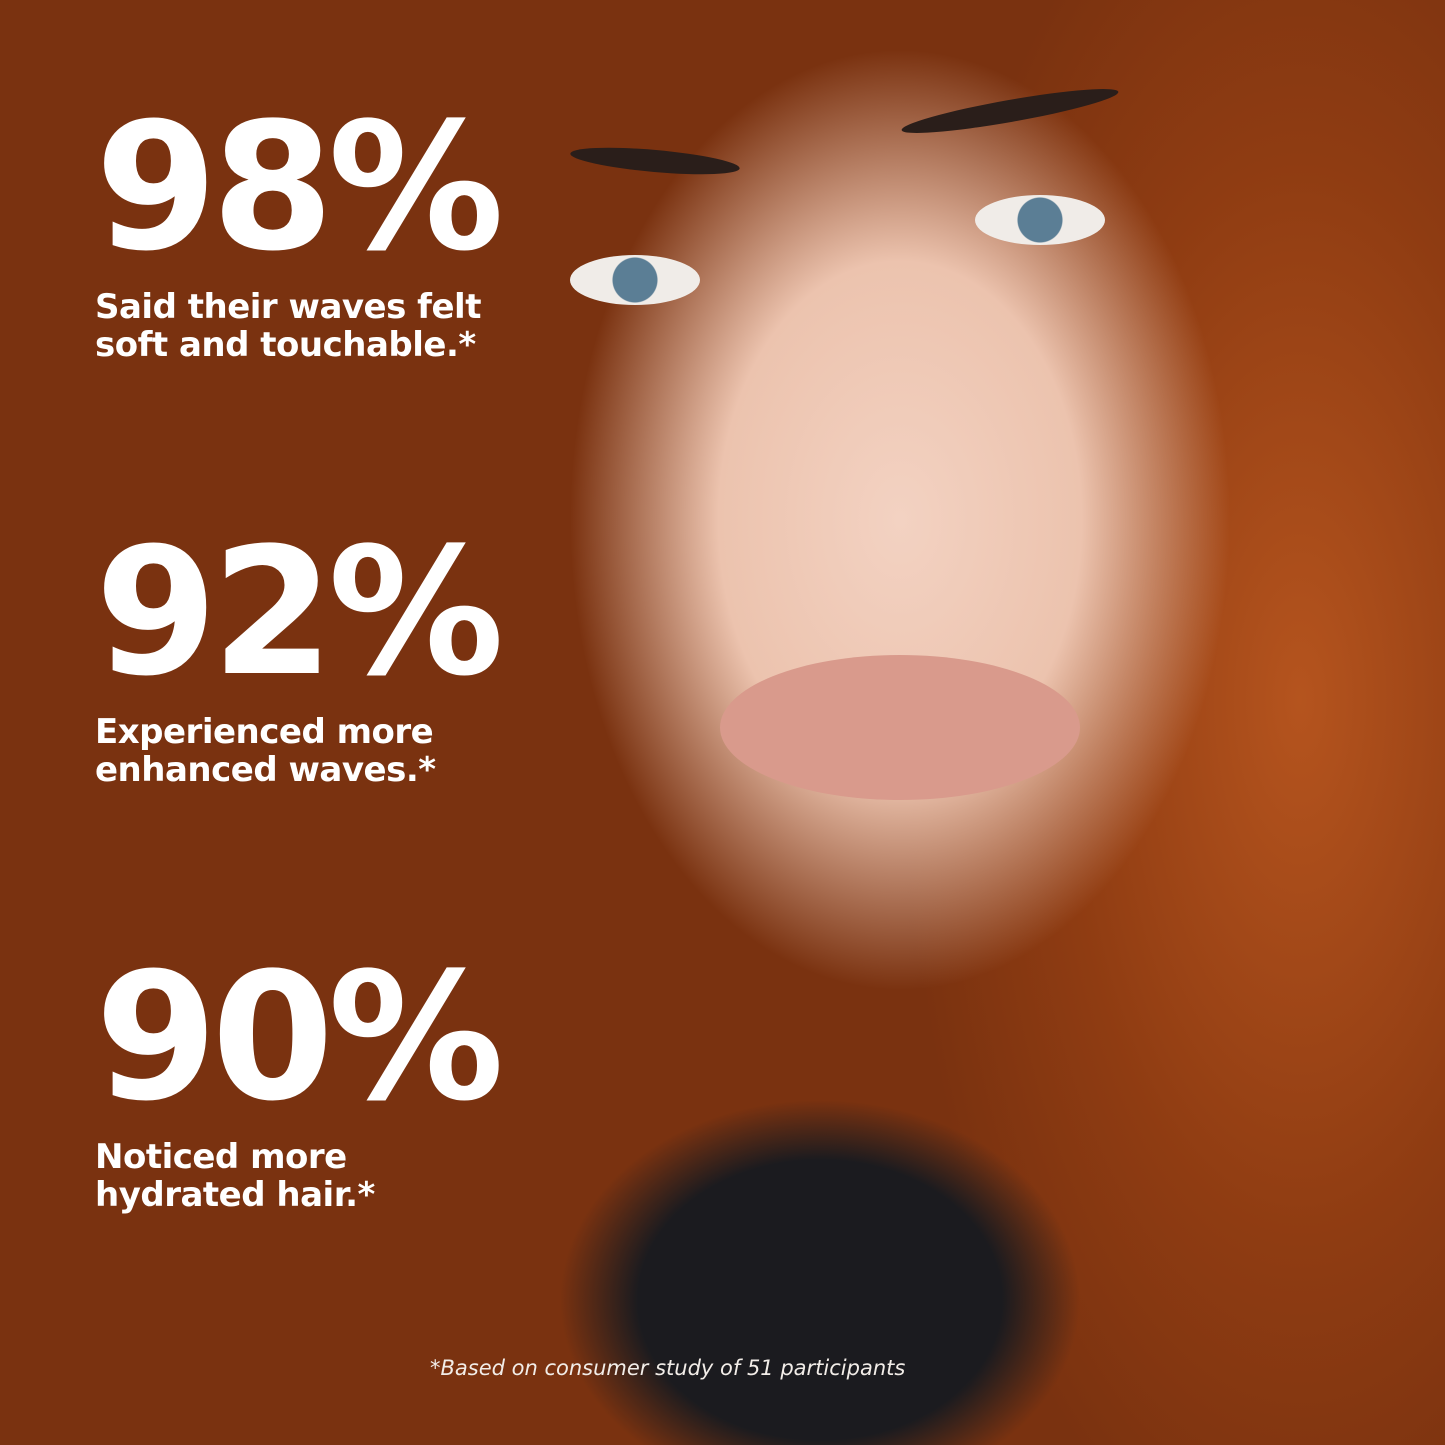  Describe the element at coordinates (900, 727) in the screenshot. I see `lips` at that location.